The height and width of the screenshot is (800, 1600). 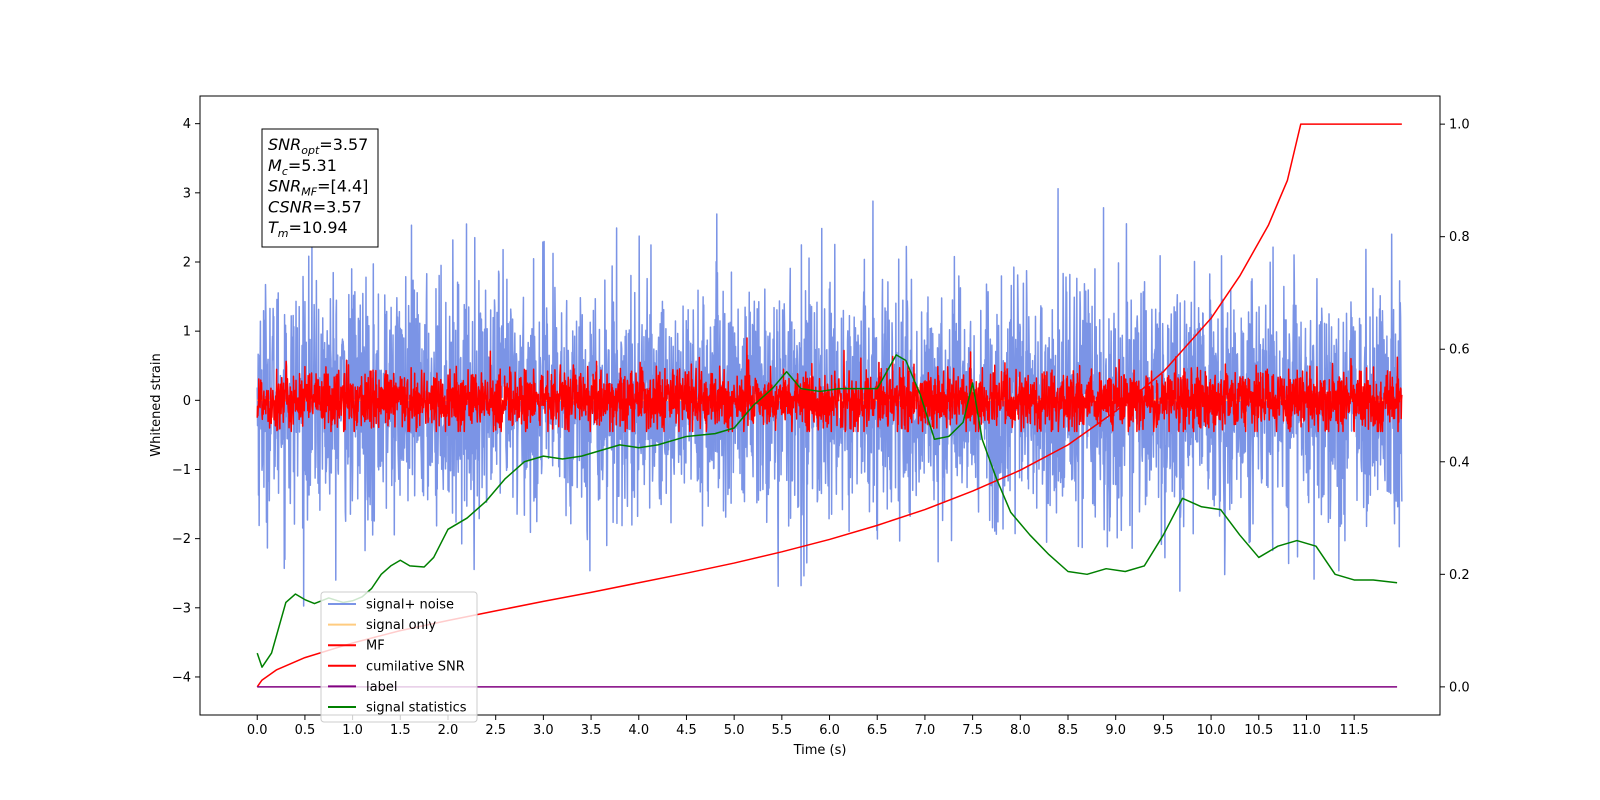 I want to click on y-tick-label: −4, so click(x=181, y=677).